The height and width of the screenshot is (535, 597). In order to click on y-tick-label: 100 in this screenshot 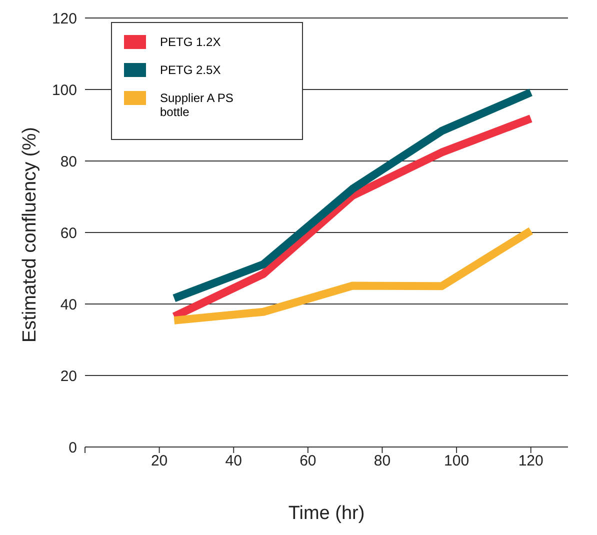, I will do `click(64, 90)`.